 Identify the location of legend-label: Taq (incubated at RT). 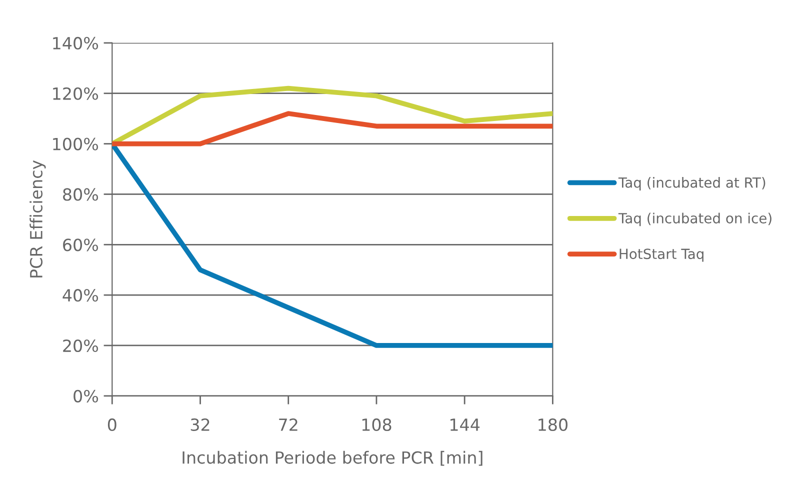
(692, 183).